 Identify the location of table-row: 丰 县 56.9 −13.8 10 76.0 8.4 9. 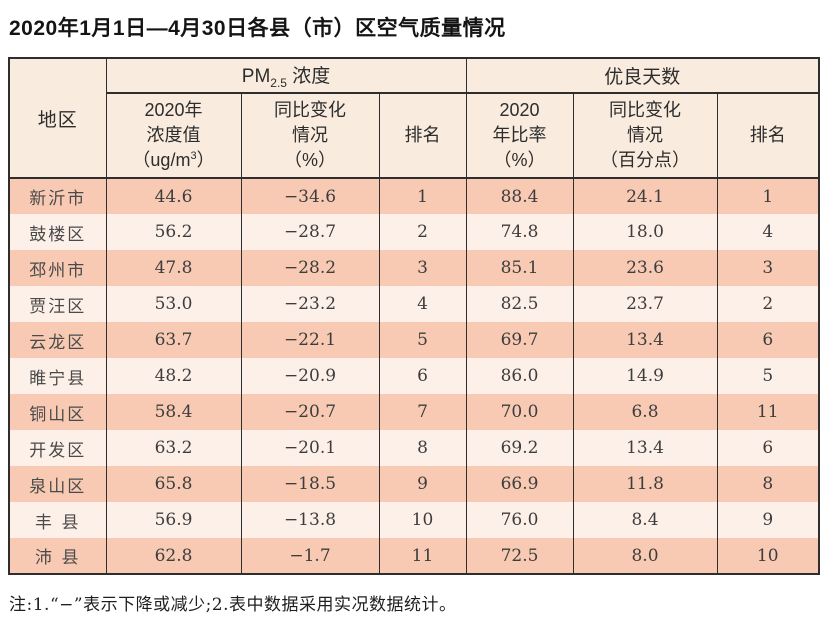
(414, 520).